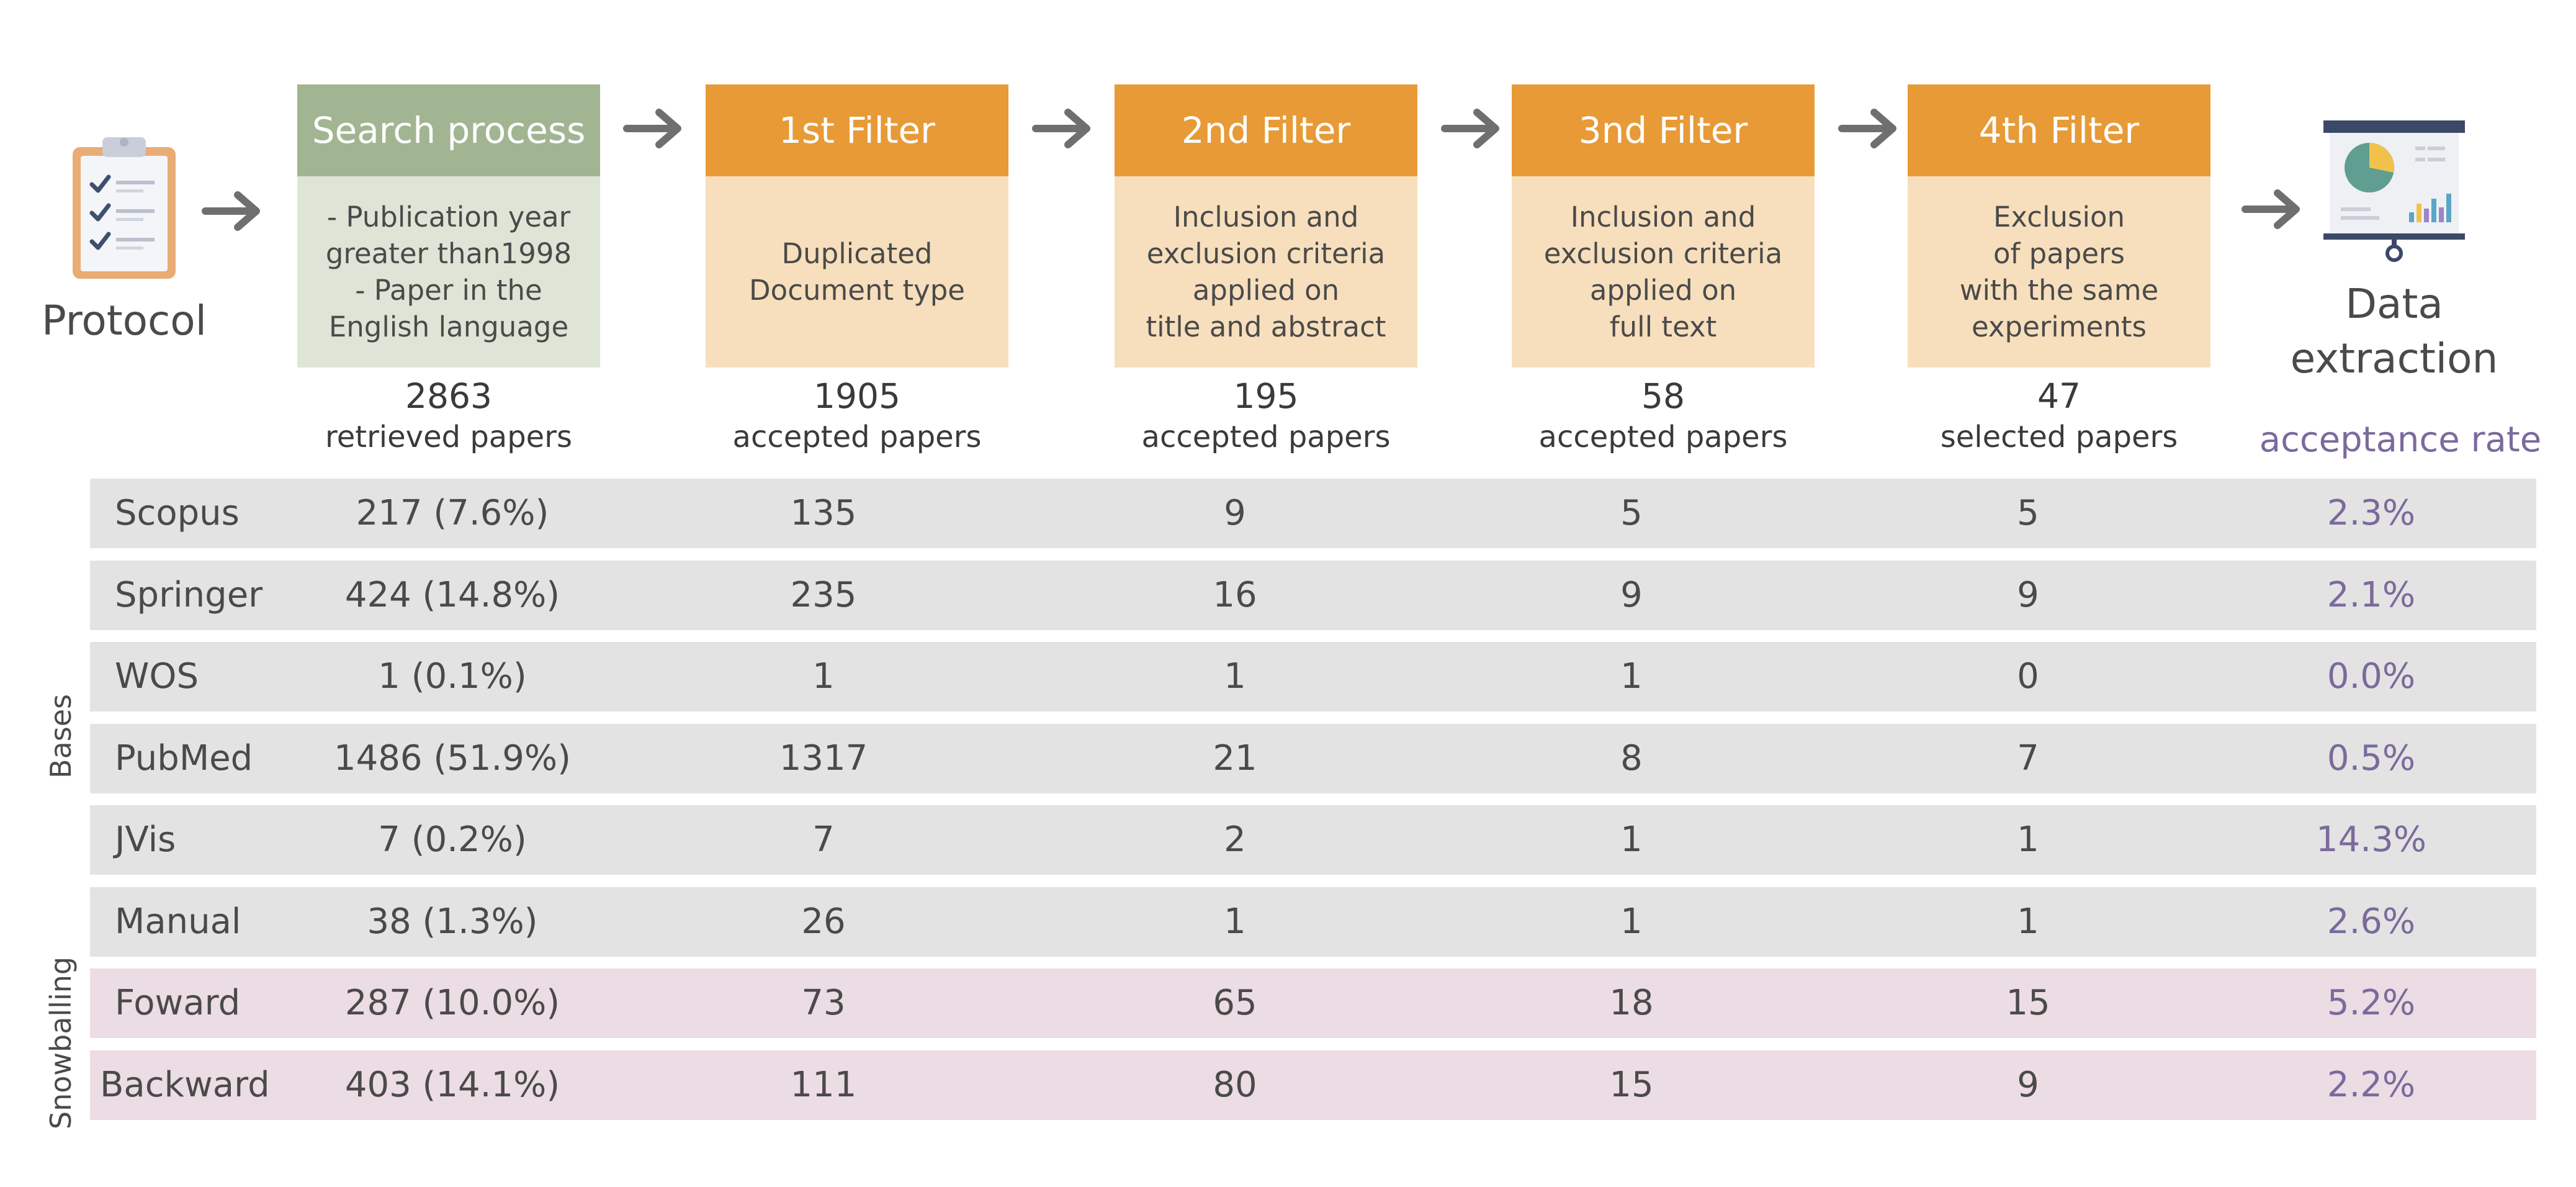  I want to click on table-row: Manual 38 (1.3%) 26 1 1 1 2.6%, so click(1313, 922).